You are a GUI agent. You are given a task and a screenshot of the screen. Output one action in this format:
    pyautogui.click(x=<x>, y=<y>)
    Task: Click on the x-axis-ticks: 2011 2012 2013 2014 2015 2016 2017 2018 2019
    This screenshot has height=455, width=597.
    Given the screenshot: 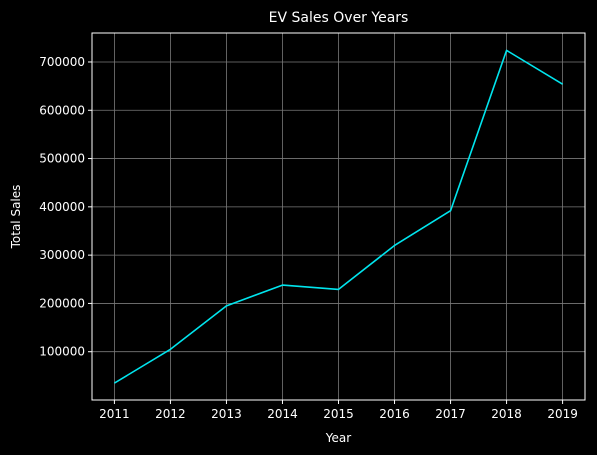 What is the action you would take?
    pyautogui.click(x=338, y=410)
    